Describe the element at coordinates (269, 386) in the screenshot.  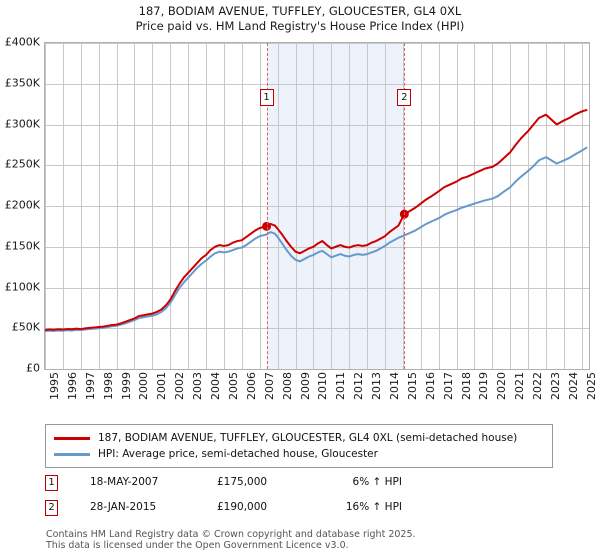
I see `x-tick-2007: 2007` at that location.